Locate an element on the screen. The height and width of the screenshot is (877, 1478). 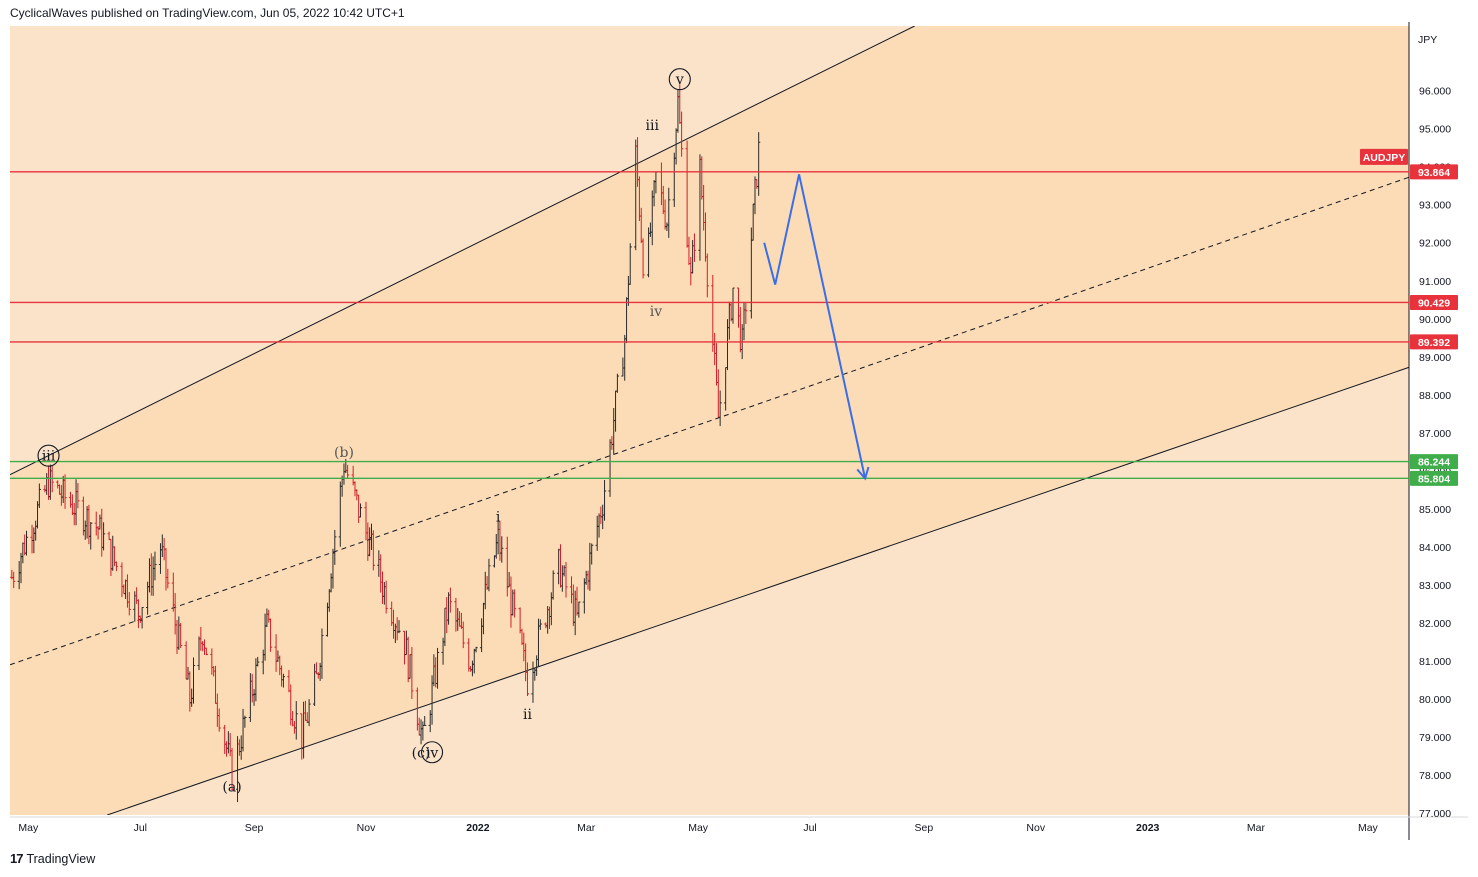
tradingview-brand: 17 TradingView is located at coordinates (52, 858).